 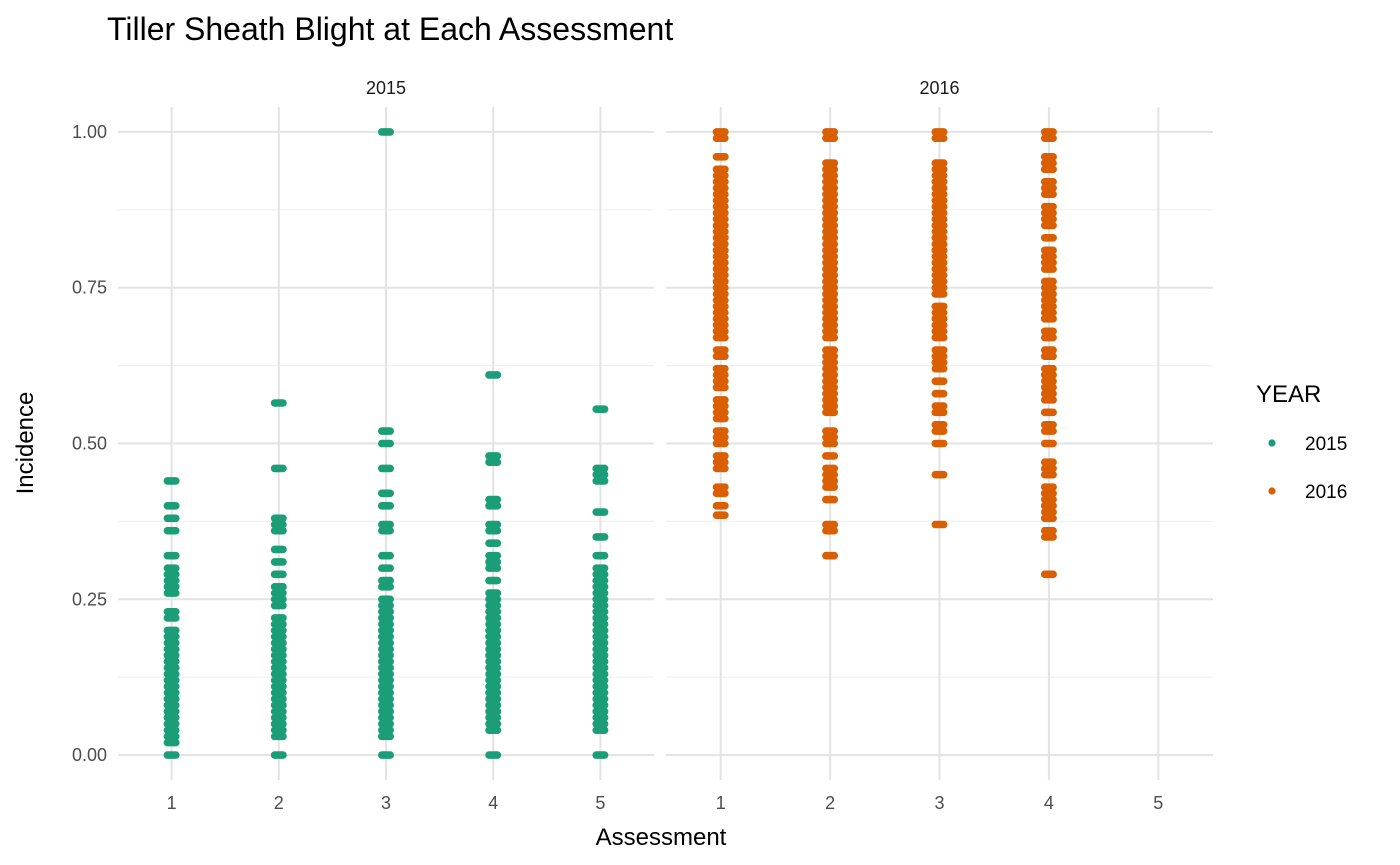 I want to click on y-tick-label: 0.00, so click(x=89, y=755).